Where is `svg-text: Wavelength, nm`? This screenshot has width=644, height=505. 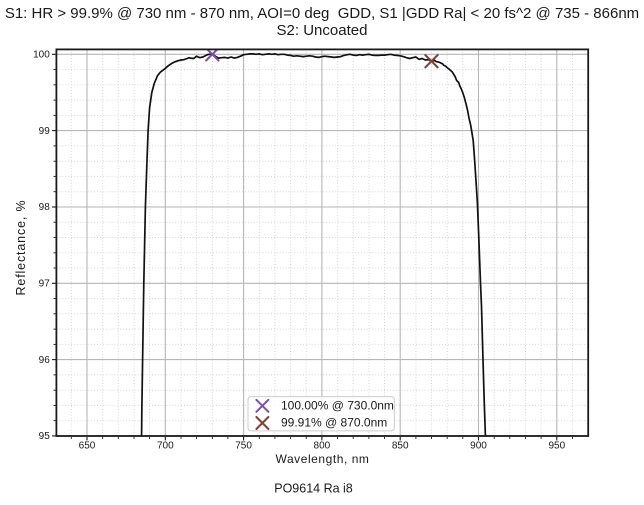 svg-text: Wavelength, nm is located at coordinates (323, 459).